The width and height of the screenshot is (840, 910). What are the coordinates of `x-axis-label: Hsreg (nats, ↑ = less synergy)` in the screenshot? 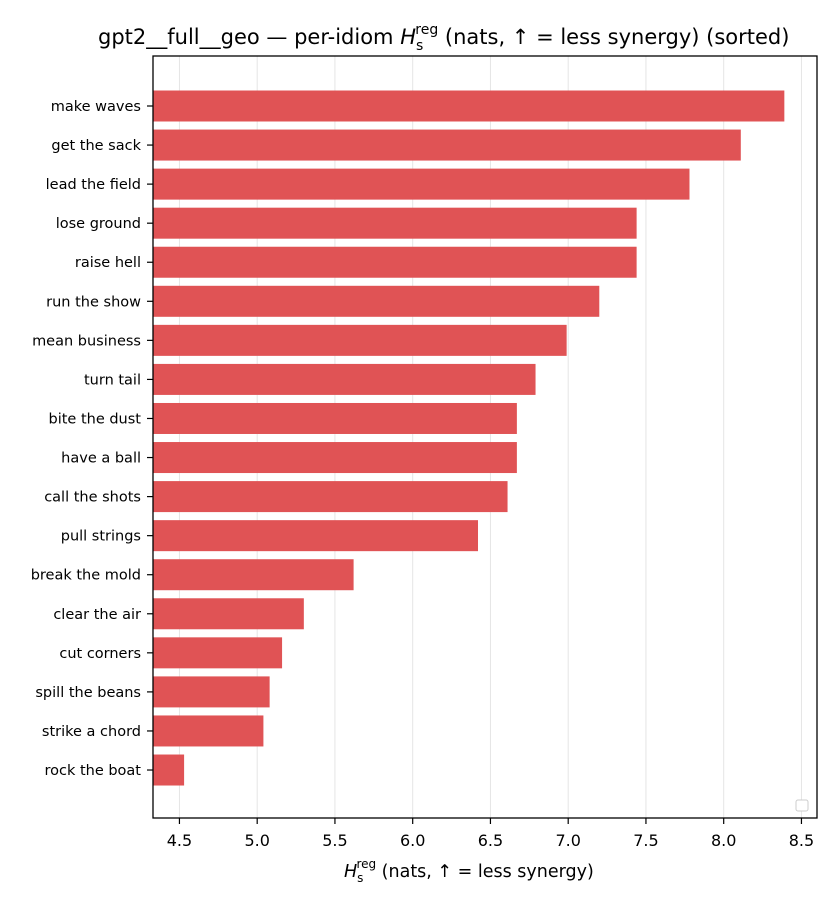 It's located at (469, 871).